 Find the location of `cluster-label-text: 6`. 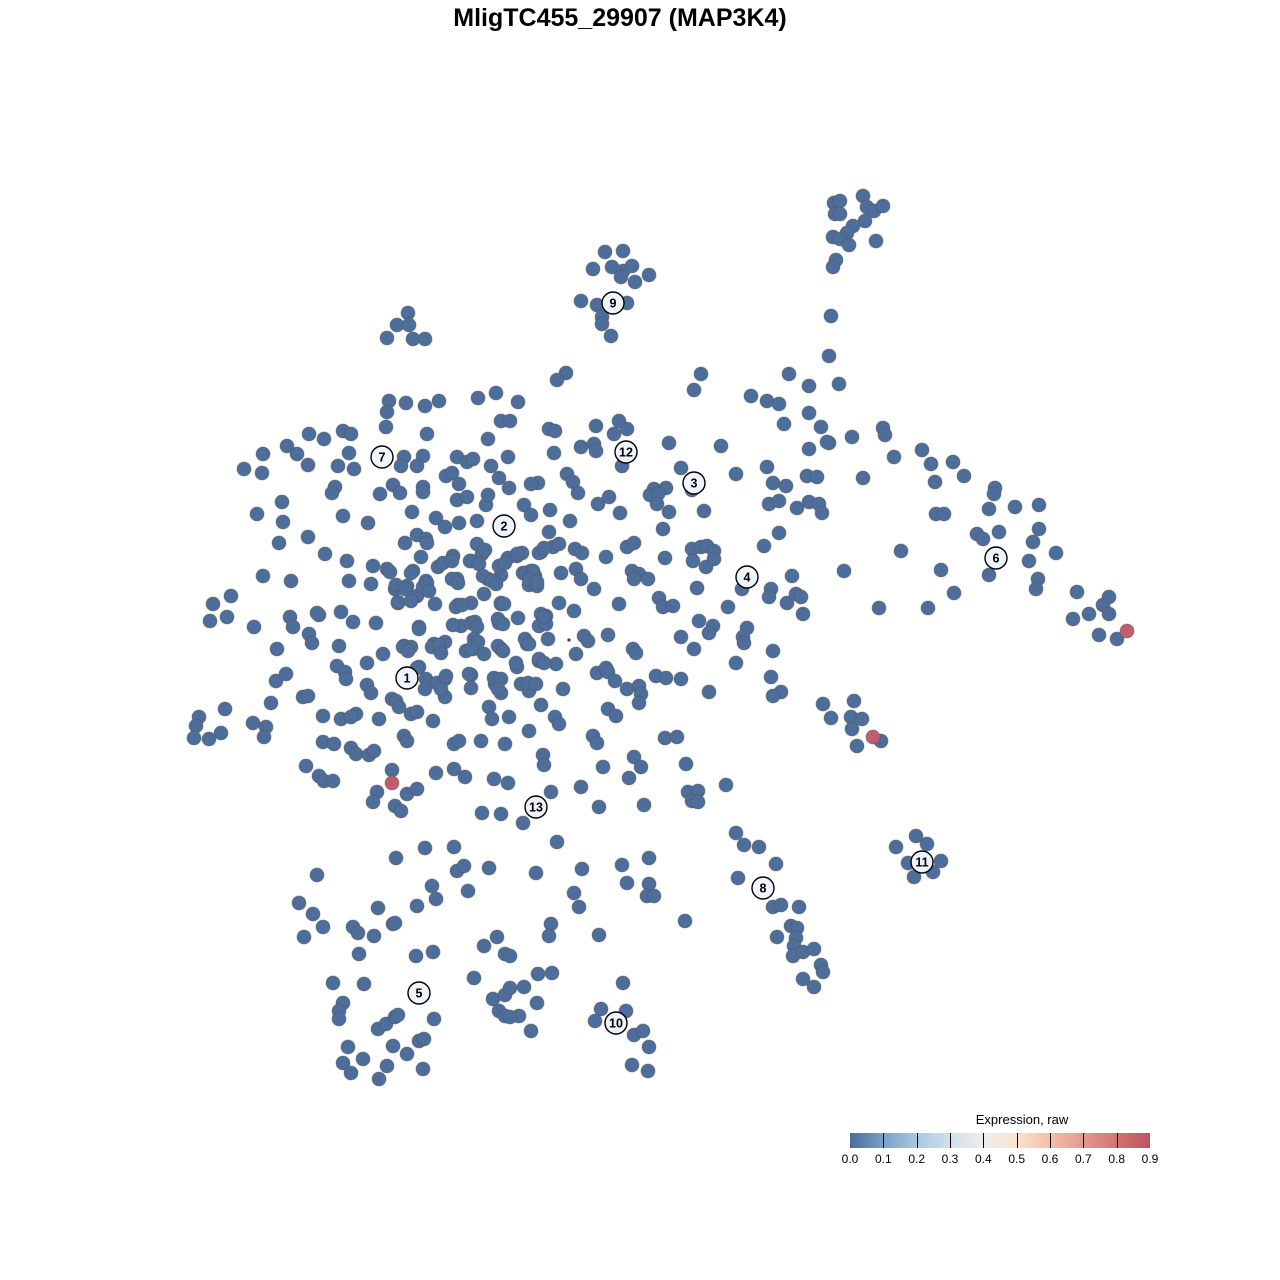

cluster-label-text: 6 is located at coordinates (996, 559).